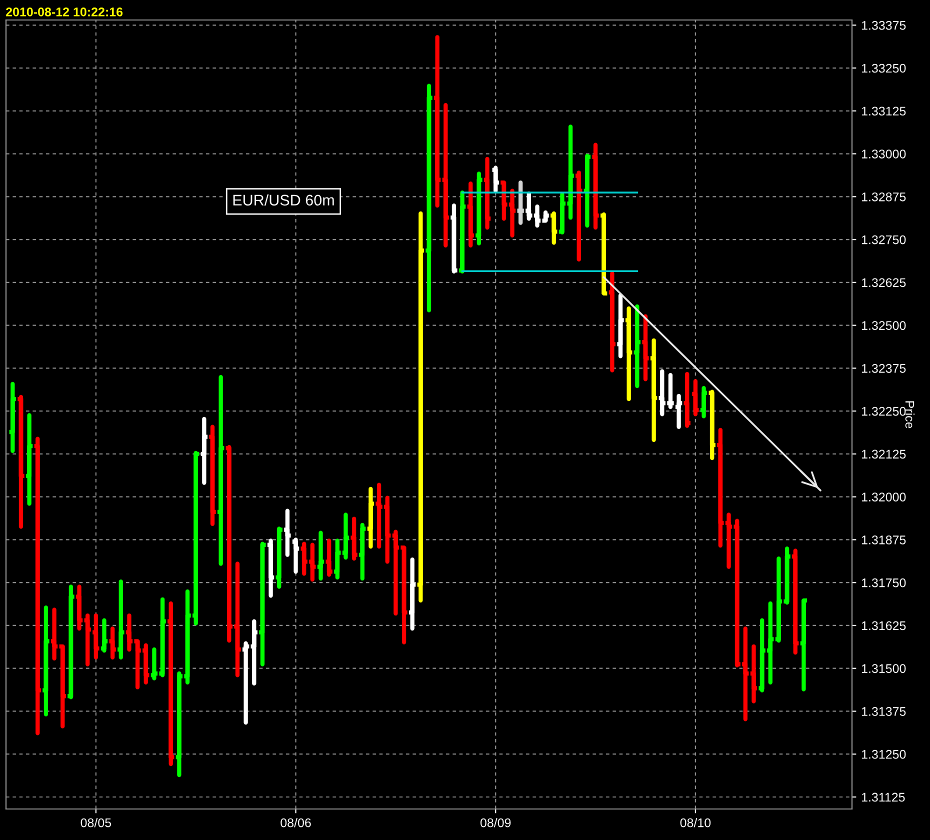 Image resolution: width=930 pixels, height=840 pixels. I want to click on y-tick-label: 1.31500, so click(884, 669).